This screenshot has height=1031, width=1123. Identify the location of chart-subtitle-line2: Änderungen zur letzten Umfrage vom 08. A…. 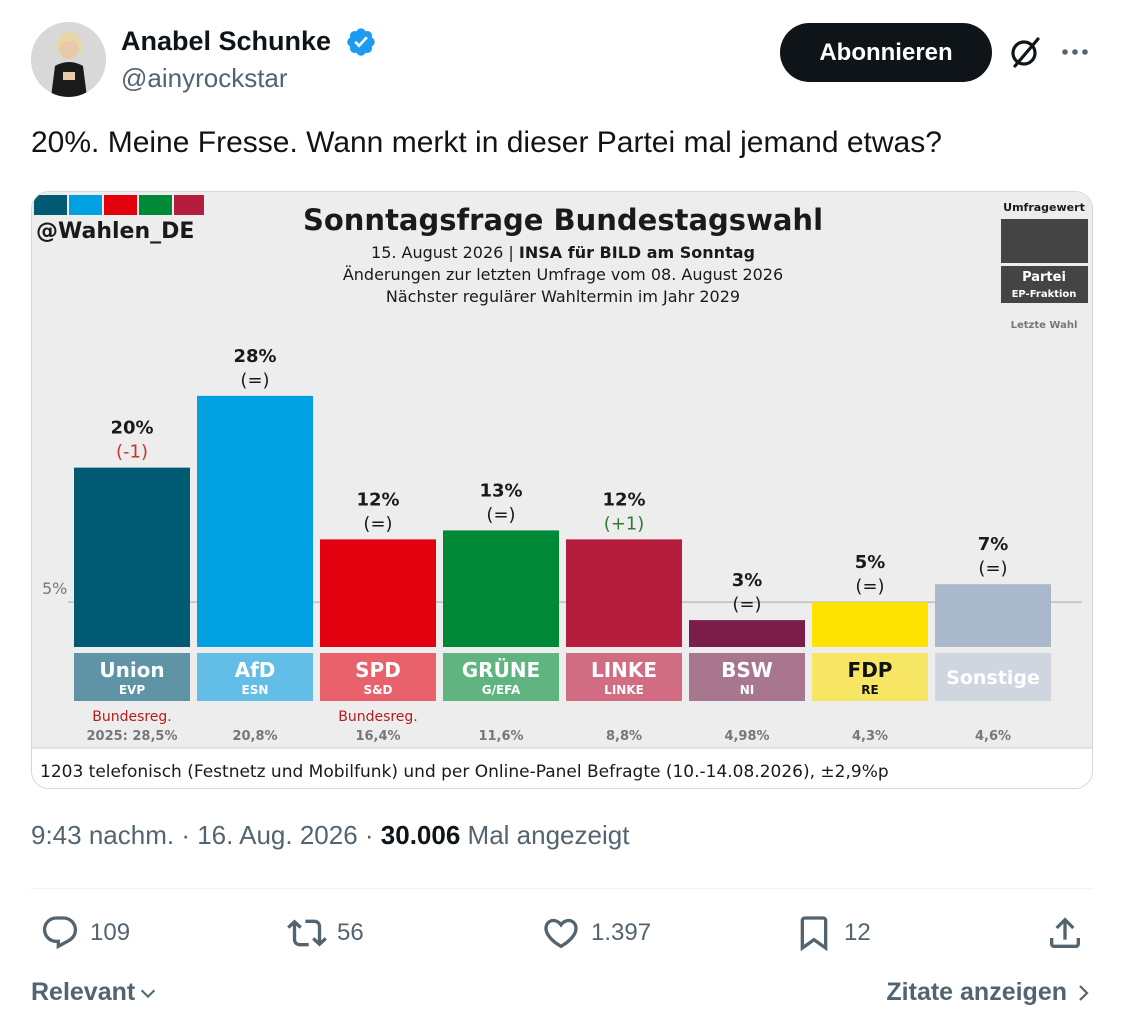
(563, 274).